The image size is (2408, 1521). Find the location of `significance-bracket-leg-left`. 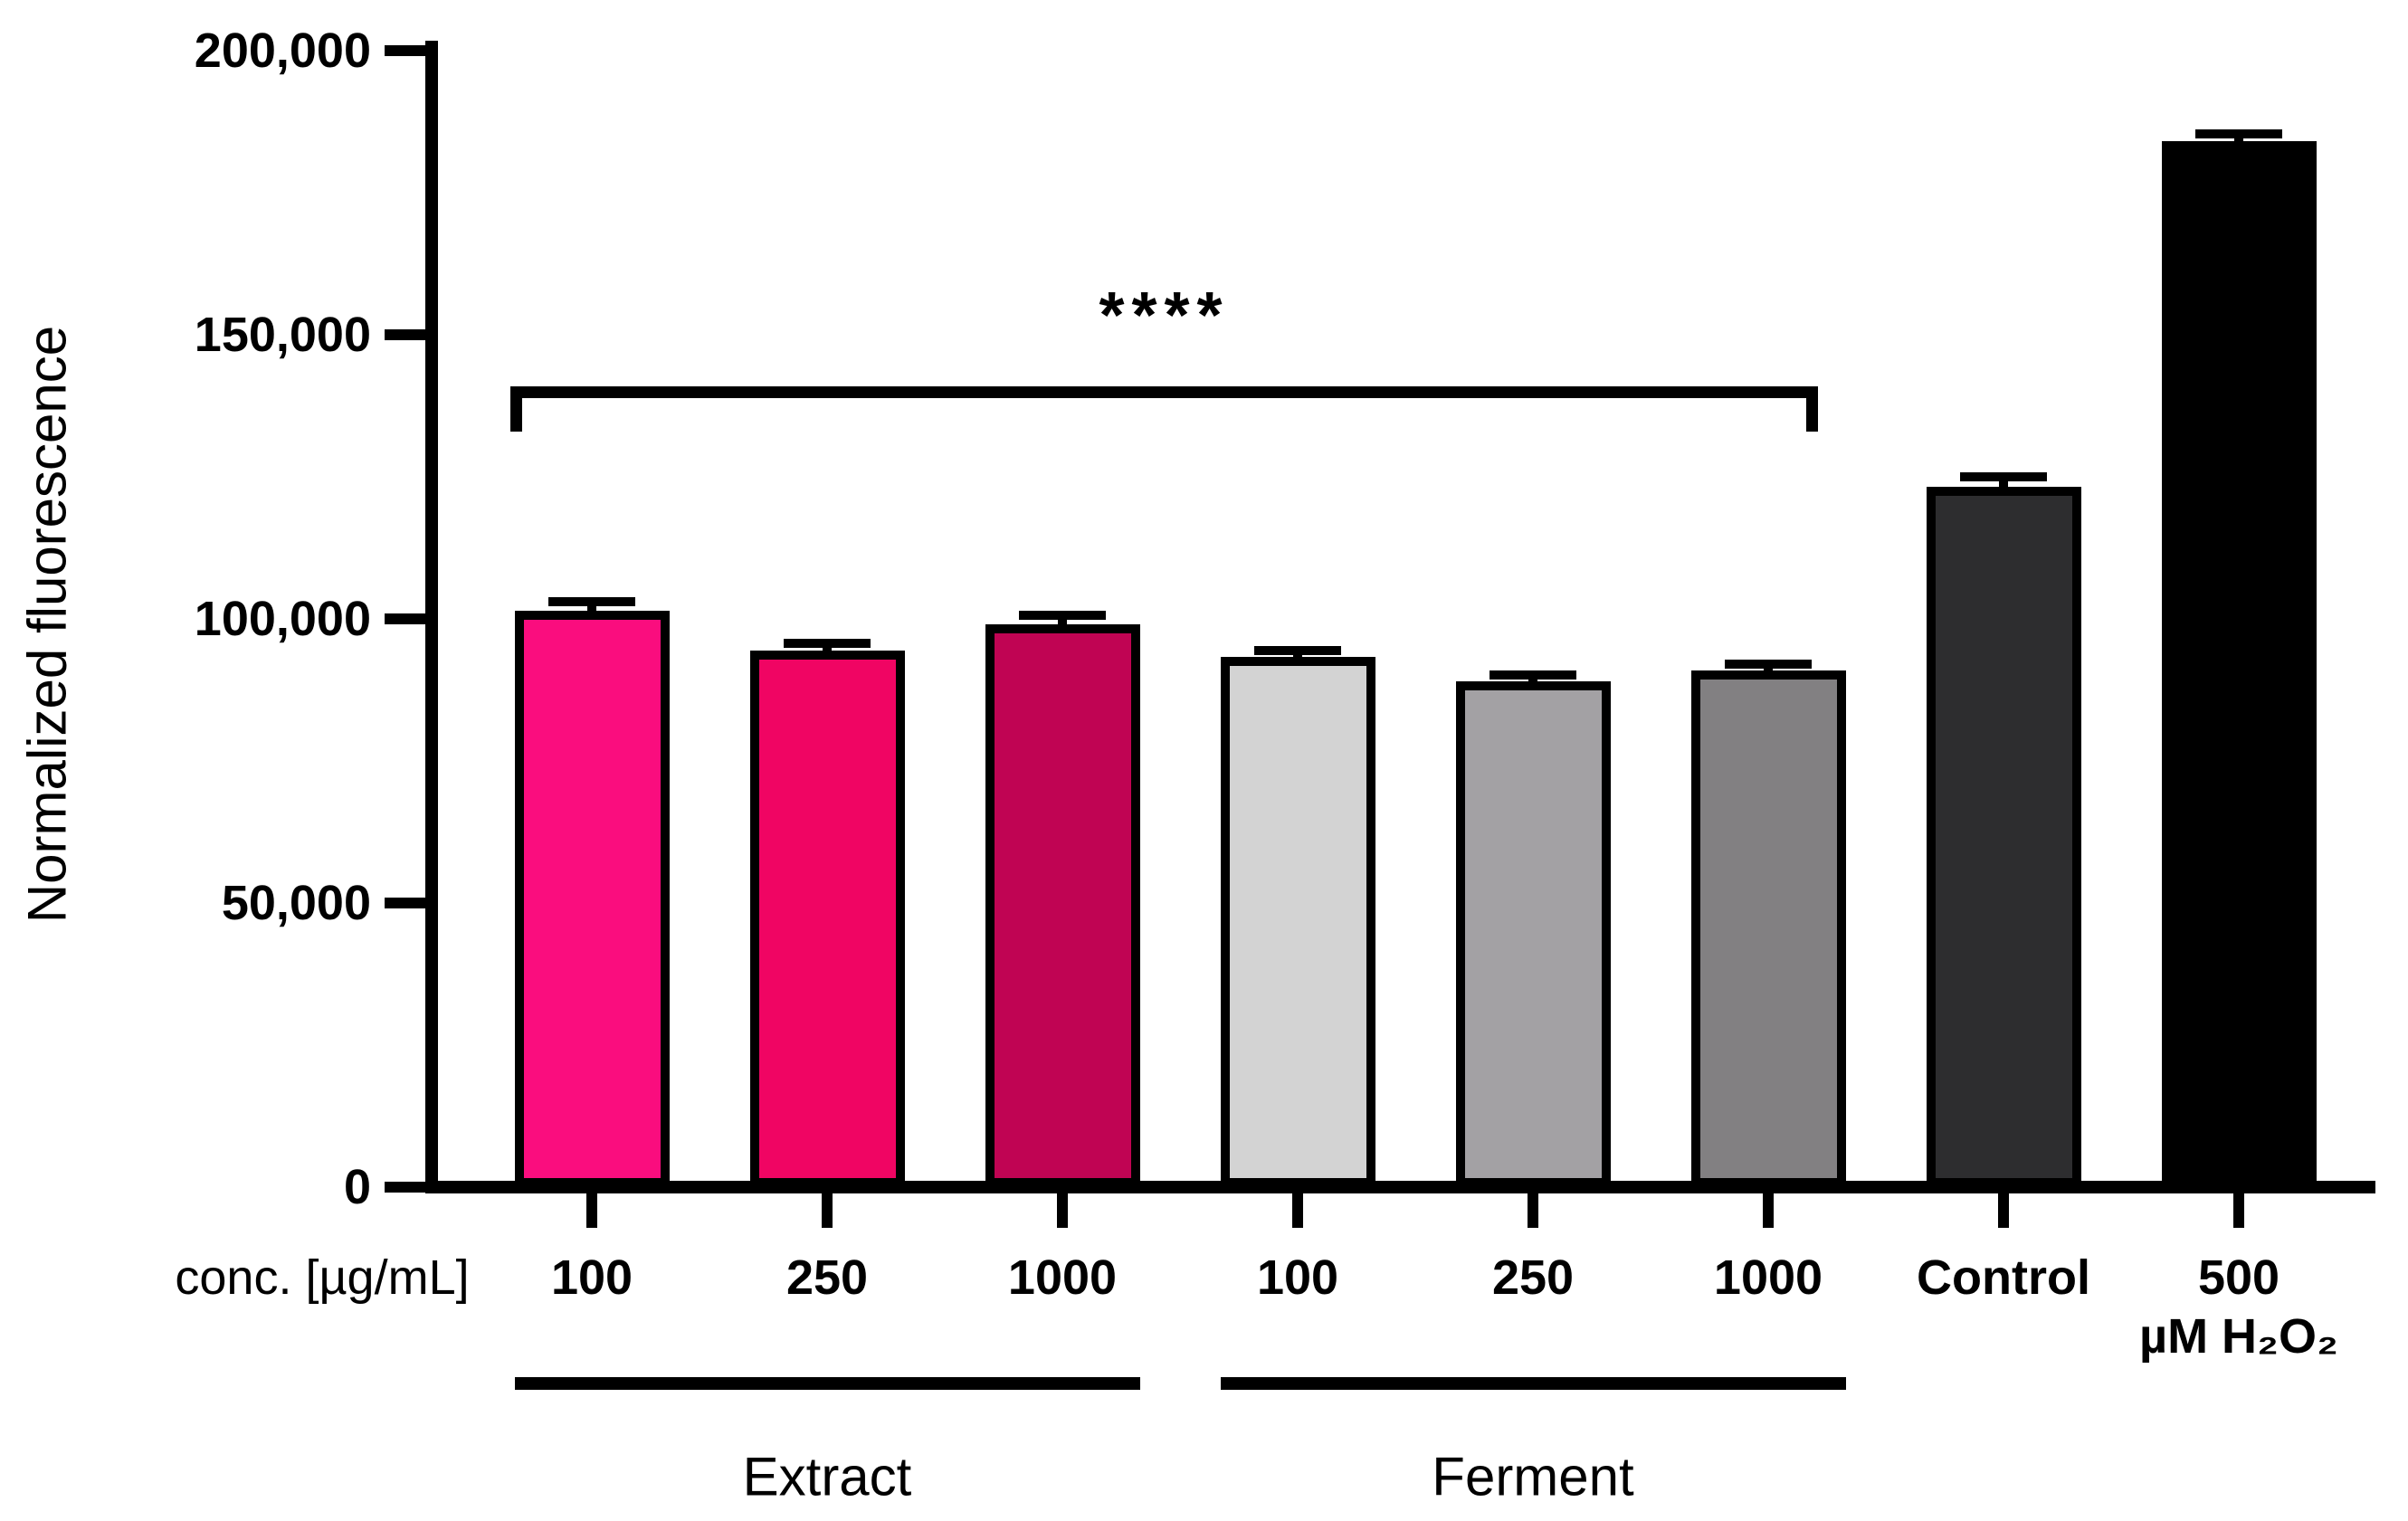

significance-bracket-leg-left is located at coordinates (516, 409).